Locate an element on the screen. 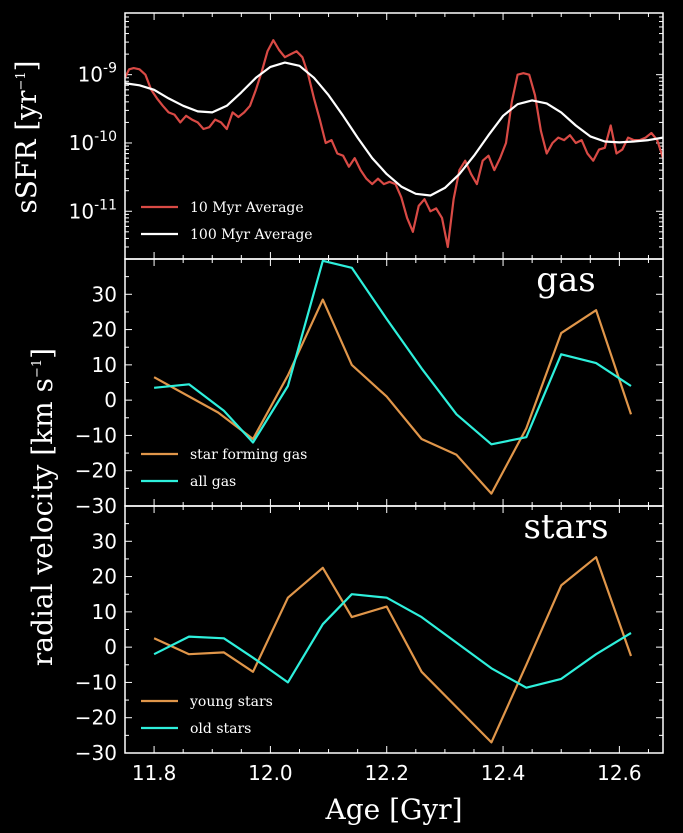 This screenshot has width=683, height=833. legend-label: old stars is located at coordinates (220, 729).